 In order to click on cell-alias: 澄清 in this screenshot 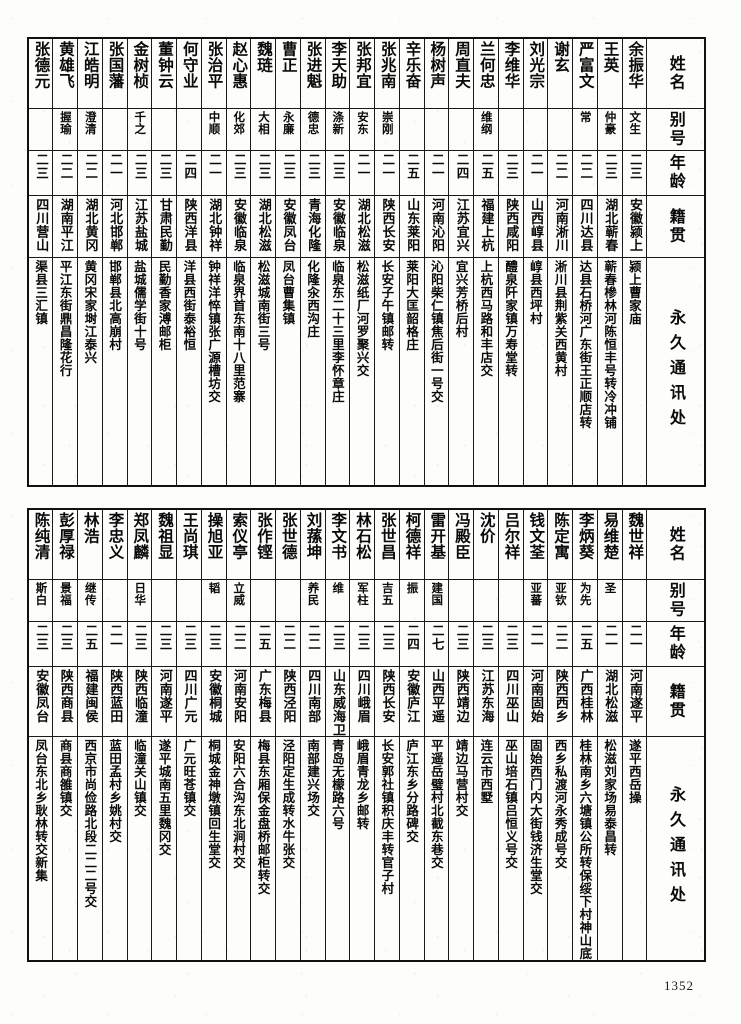, I will do `click(90, 129)`.